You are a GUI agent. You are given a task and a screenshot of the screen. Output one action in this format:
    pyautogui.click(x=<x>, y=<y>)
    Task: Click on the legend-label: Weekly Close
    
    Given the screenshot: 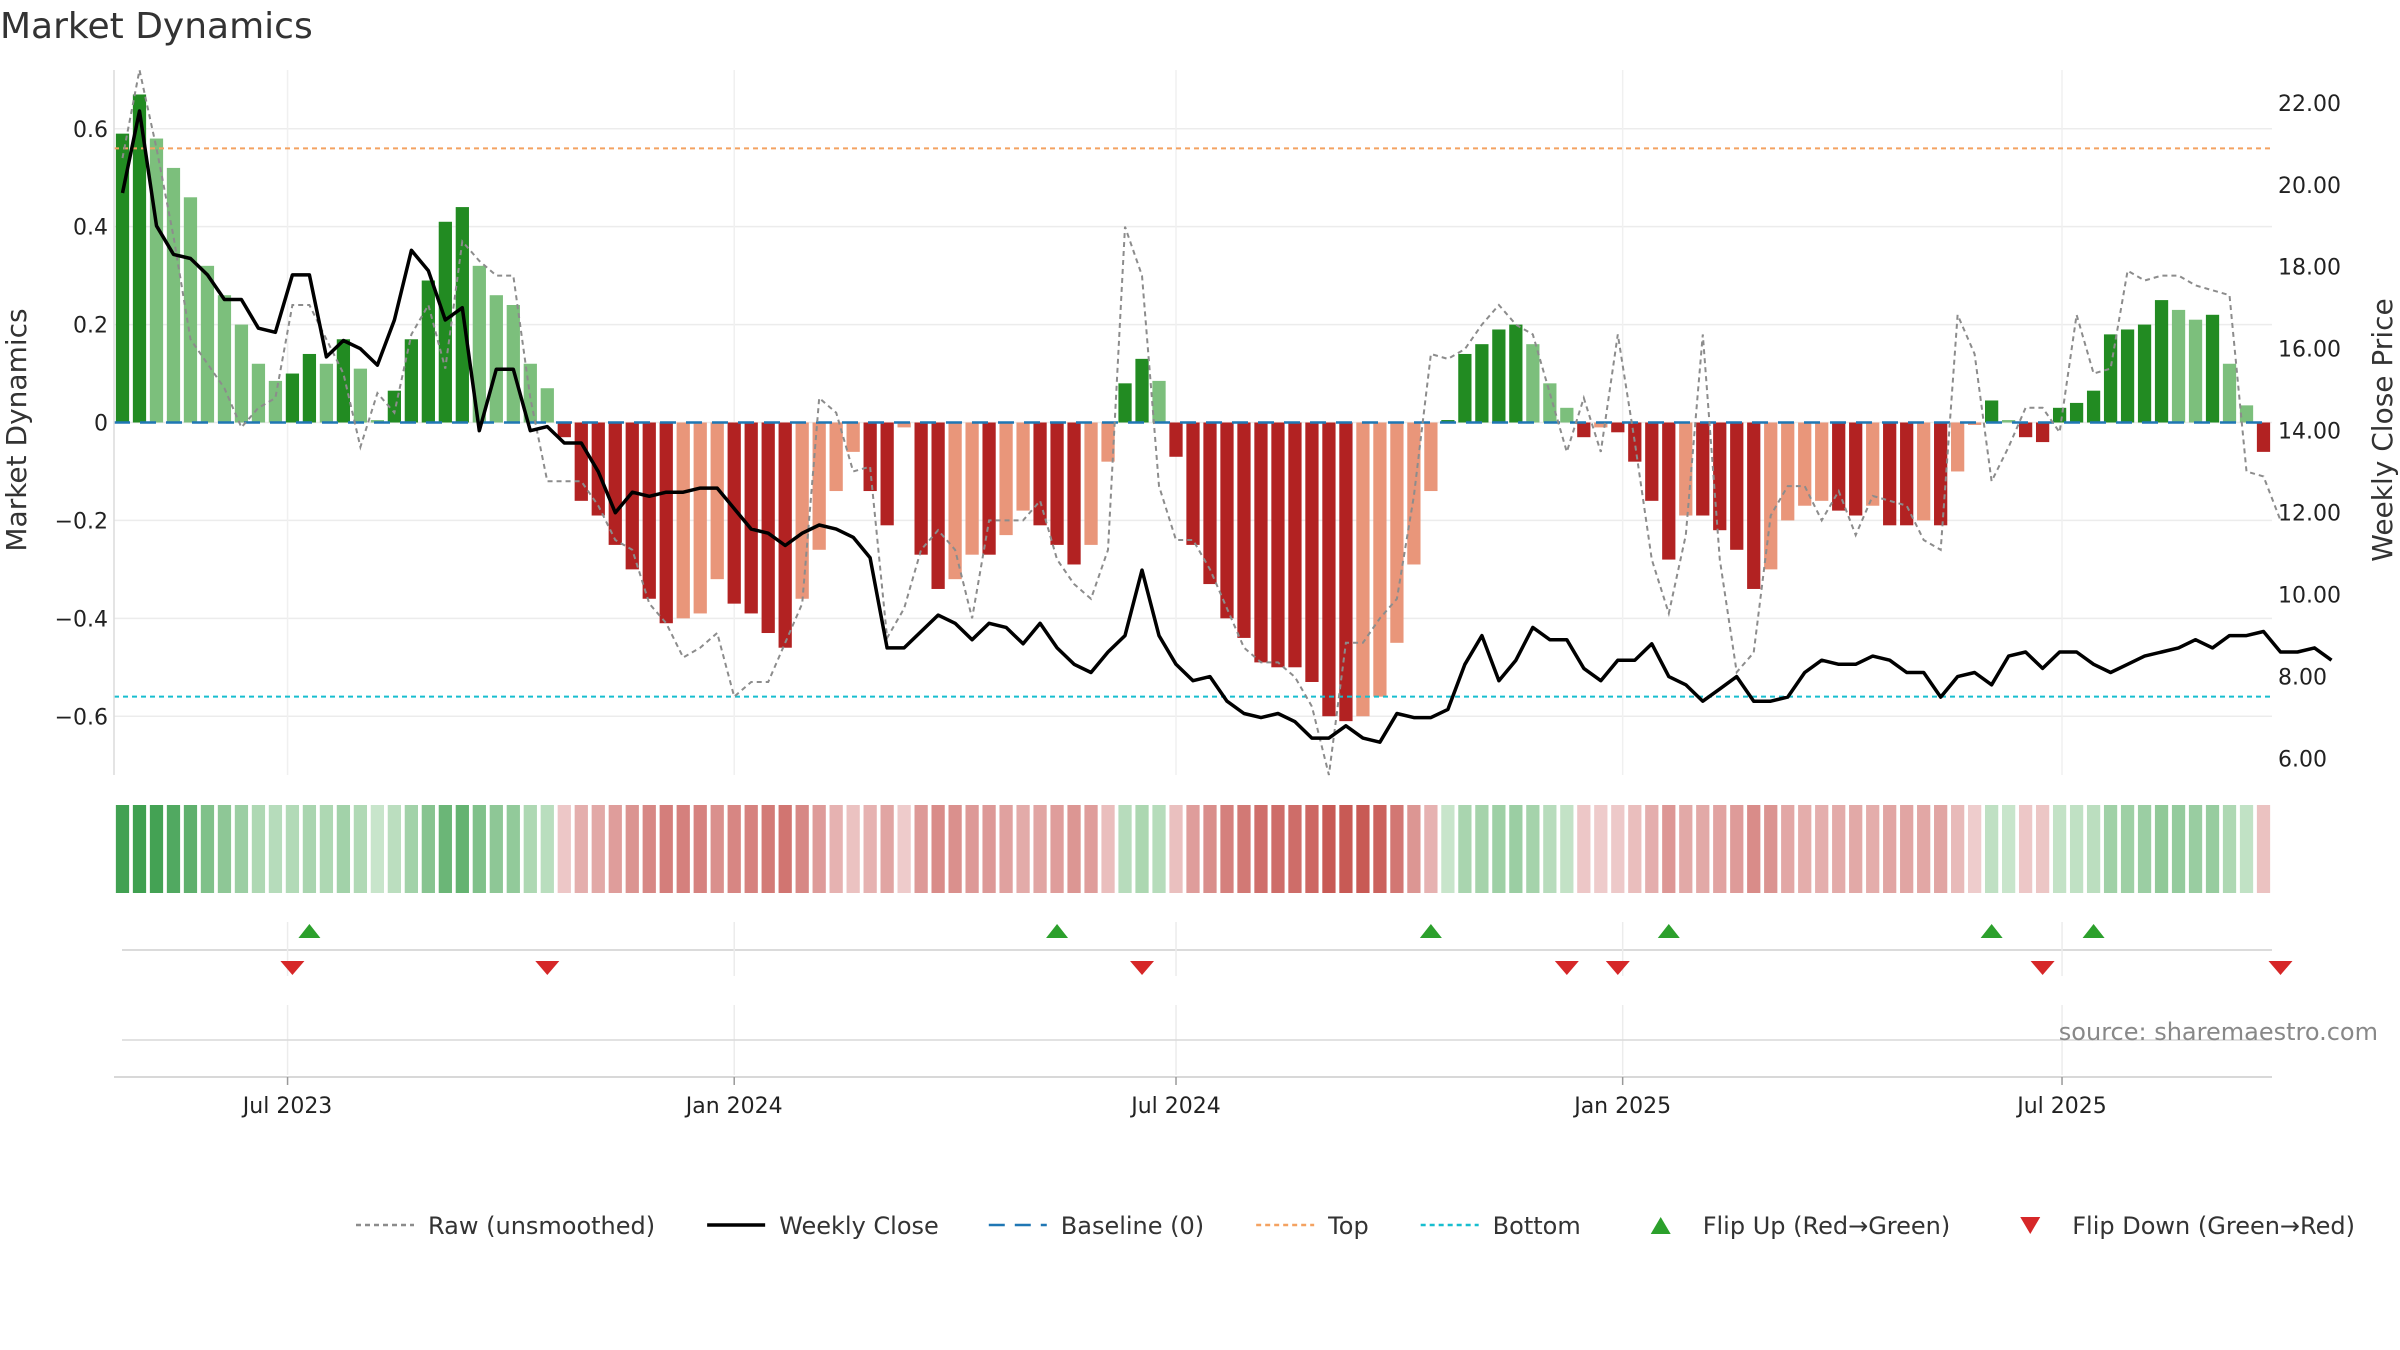 What is the action you would take?
    pyautogui.click(x=859, y=1226)
    